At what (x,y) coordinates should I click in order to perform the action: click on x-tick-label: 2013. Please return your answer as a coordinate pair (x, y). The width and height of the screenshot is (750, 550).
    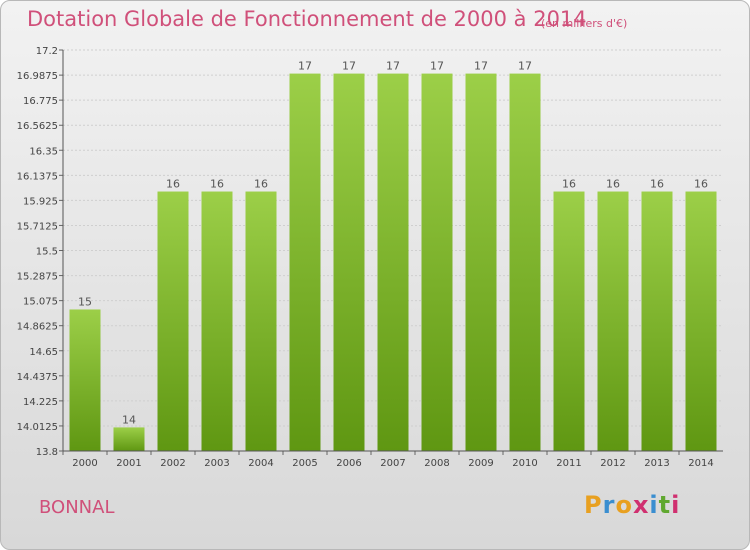
    Looking at the image, I should click on (656, 463).